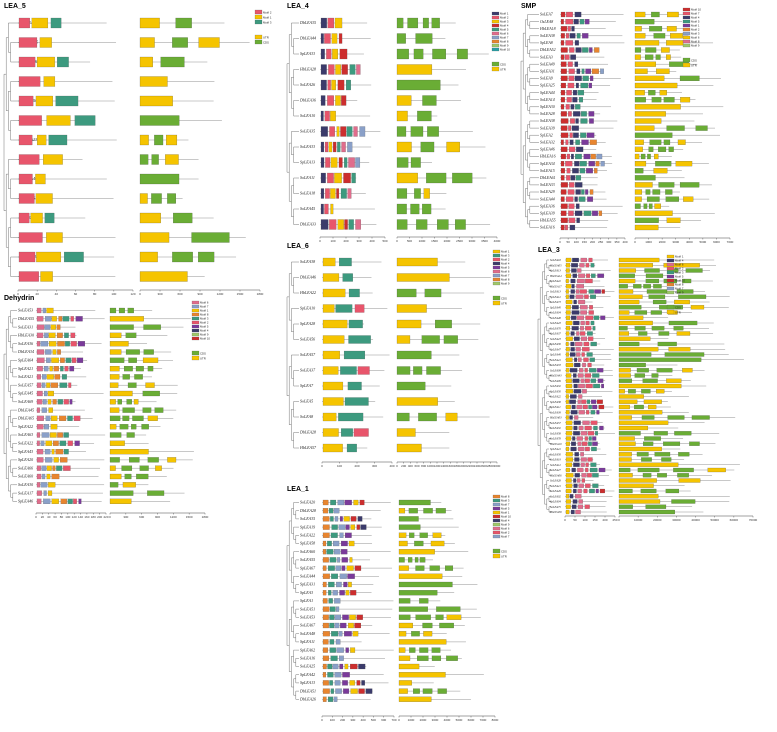  I want to click on gene-row: SoLEA35, so click(377, 519).